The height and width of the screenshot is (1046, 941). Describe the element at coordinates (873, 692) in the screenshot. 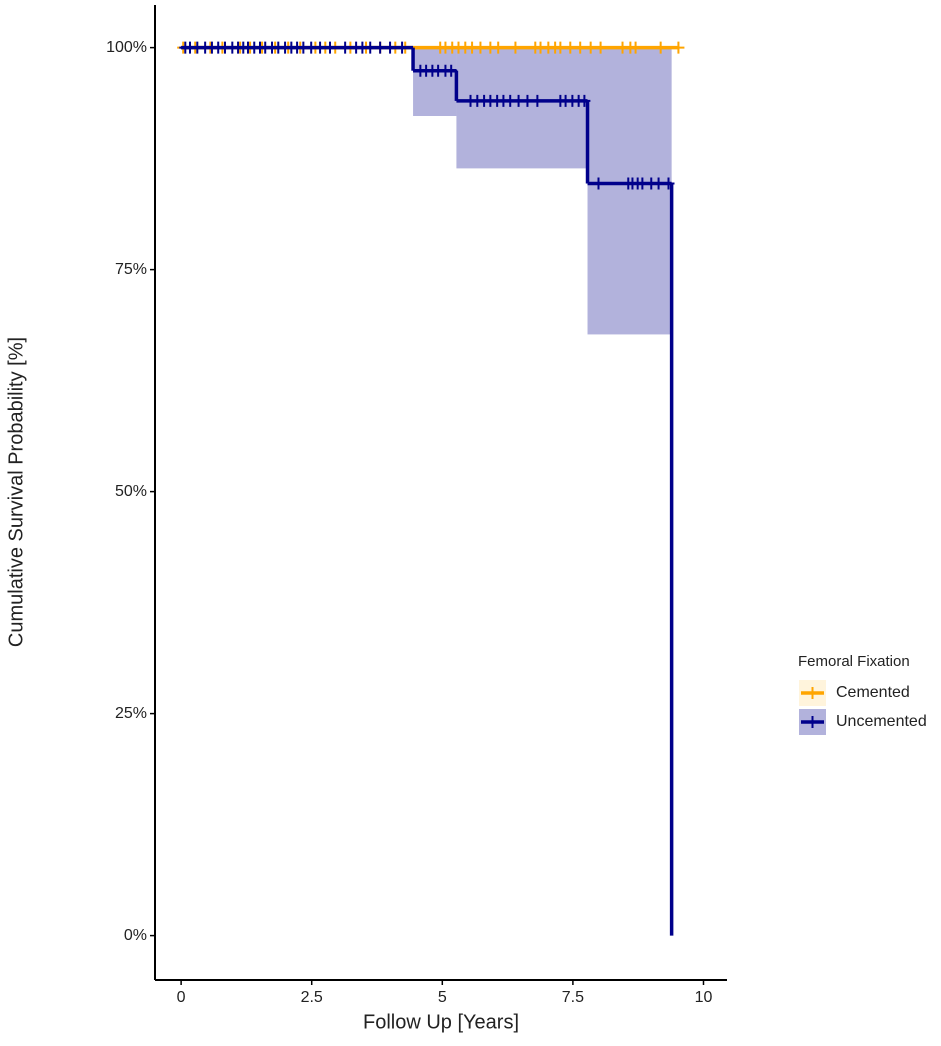

I see `legend-label: Cemented` at that location.